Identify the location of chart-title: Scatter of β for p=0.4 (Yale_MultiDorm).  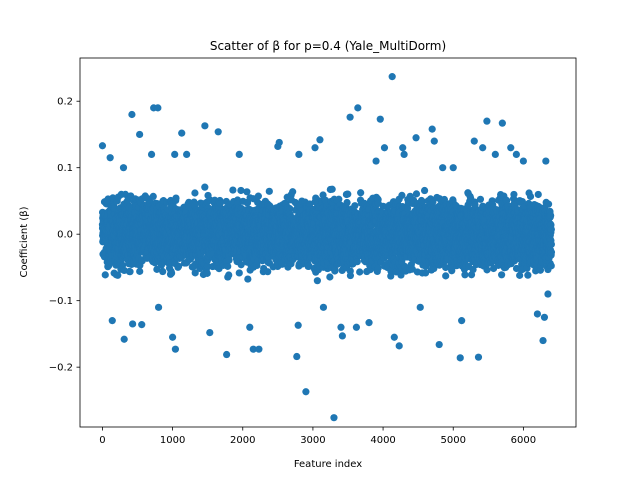
(328, 46).